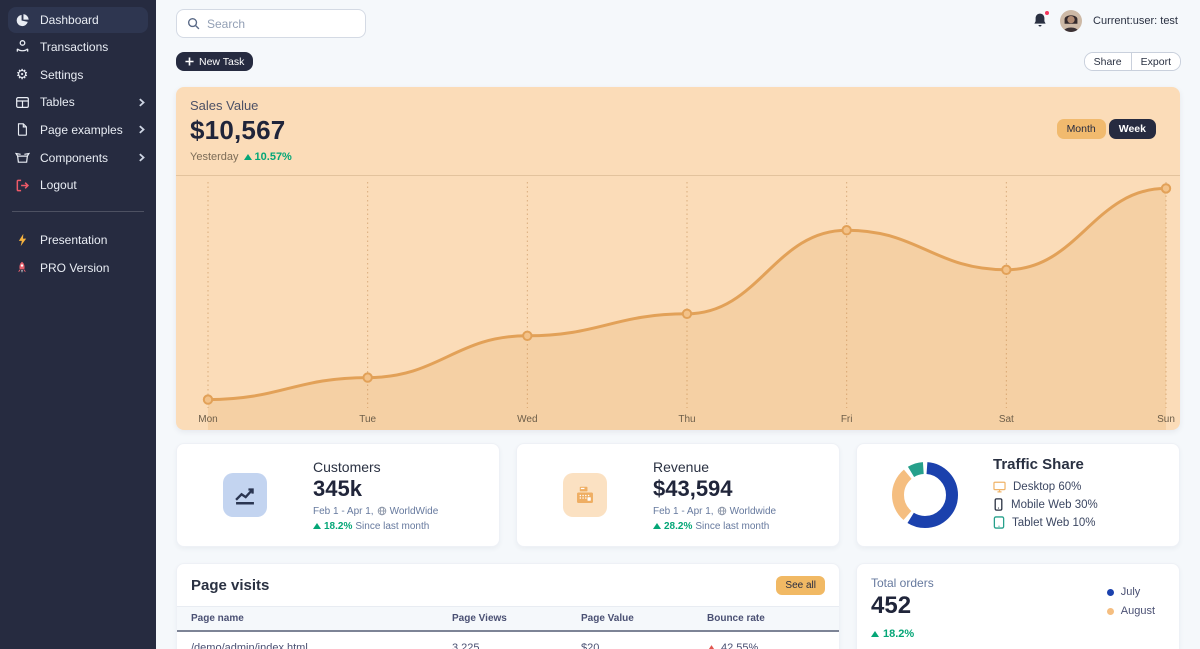 The width and height of the screenshot is (1200, 649). I want to click on sign-out-icon, so click(22, 185).